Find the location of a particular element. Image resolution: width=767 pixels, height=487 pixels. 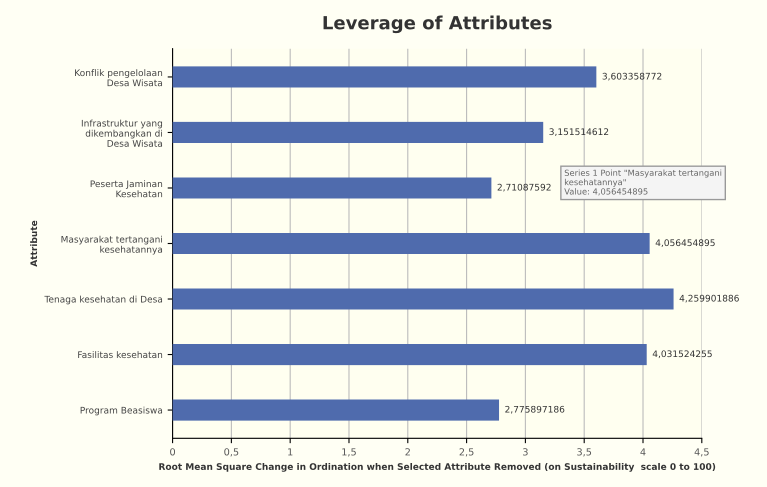

x-tick-label: 3,5 is located at coordinates (584, 452).